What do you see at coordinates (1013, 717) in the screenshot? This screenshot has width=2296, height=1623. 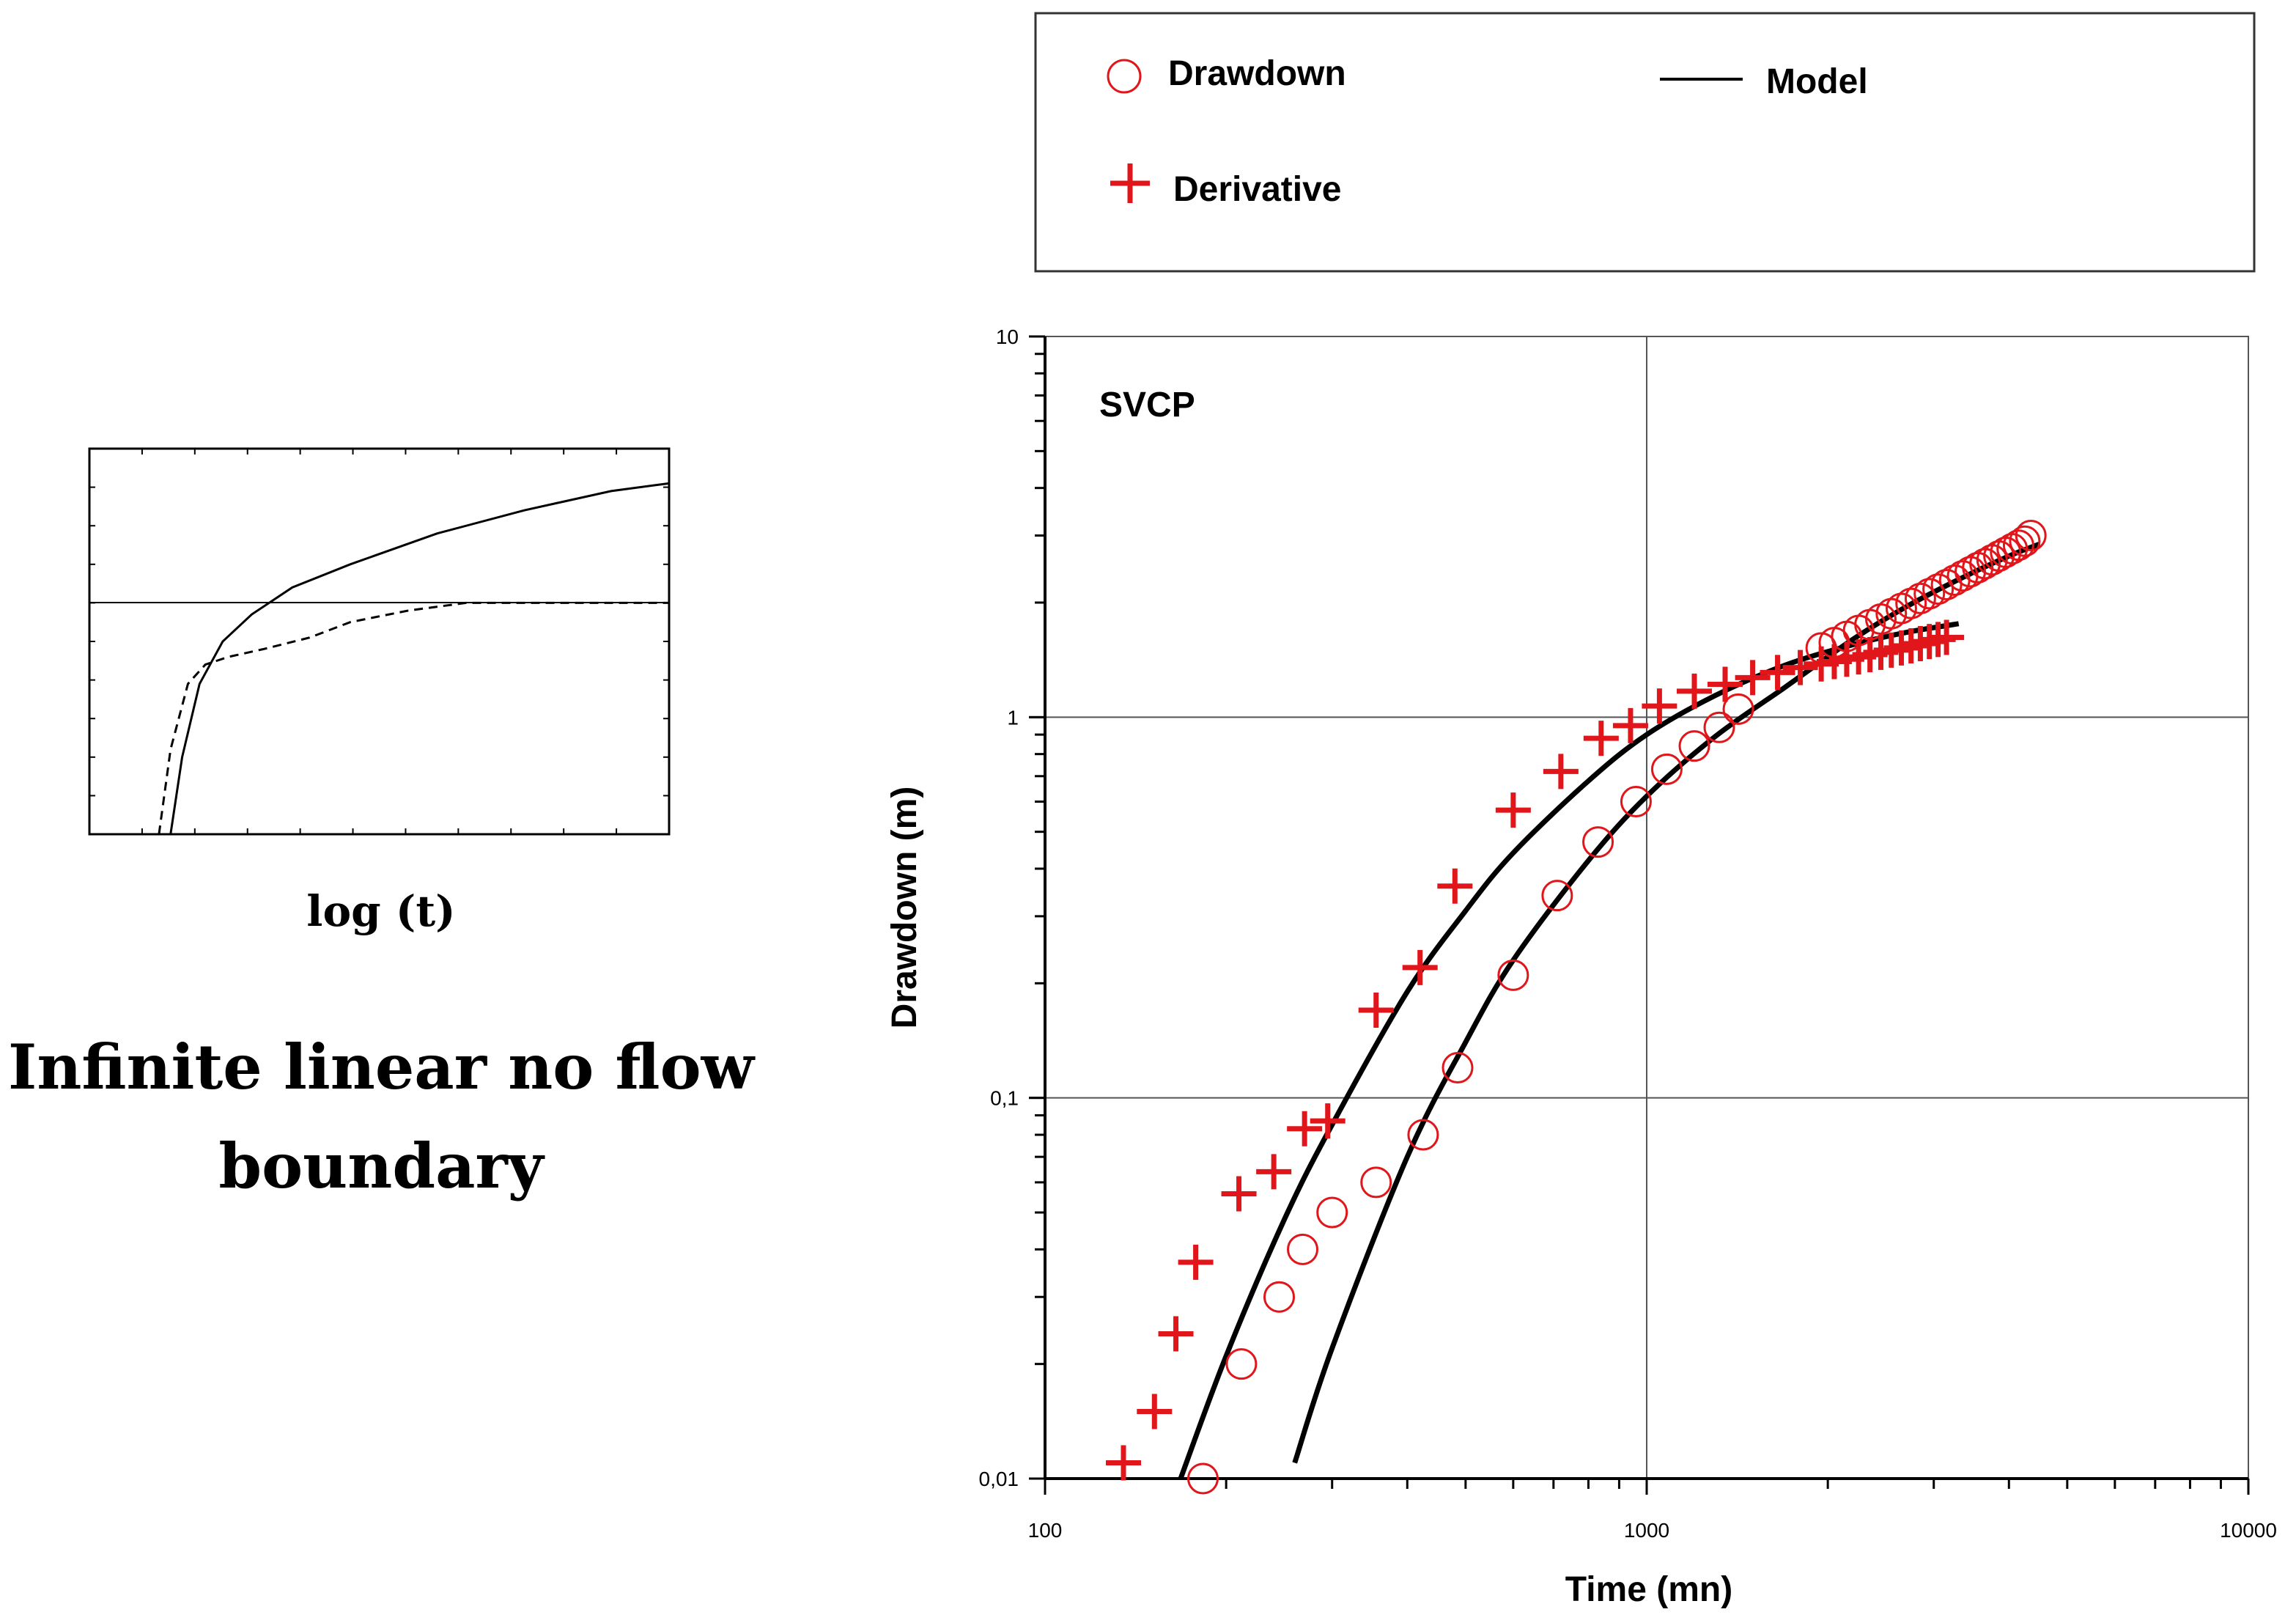 I see `y-tick-label: 1` at bounding box center [1013, 717].